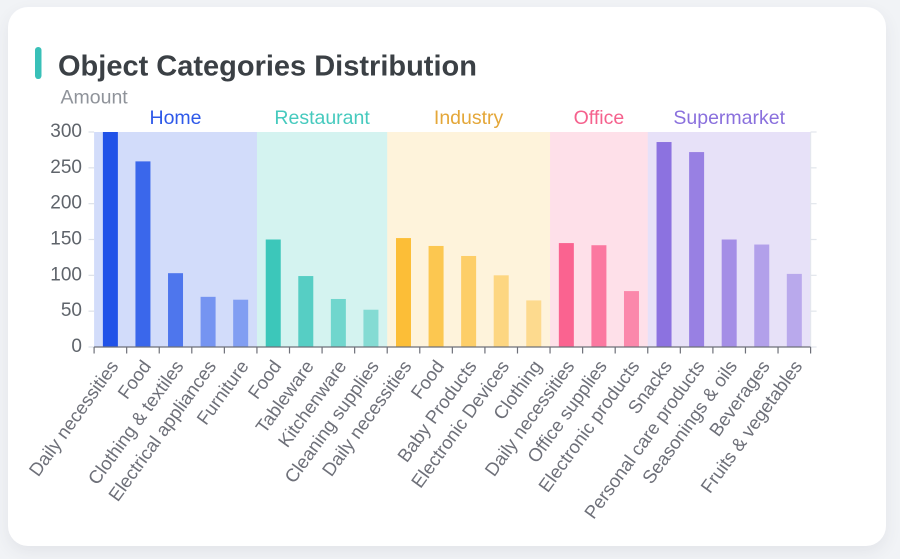 This screenshot has width=900, height=559. I want to click on svg-text: 50, so click(71, 310).